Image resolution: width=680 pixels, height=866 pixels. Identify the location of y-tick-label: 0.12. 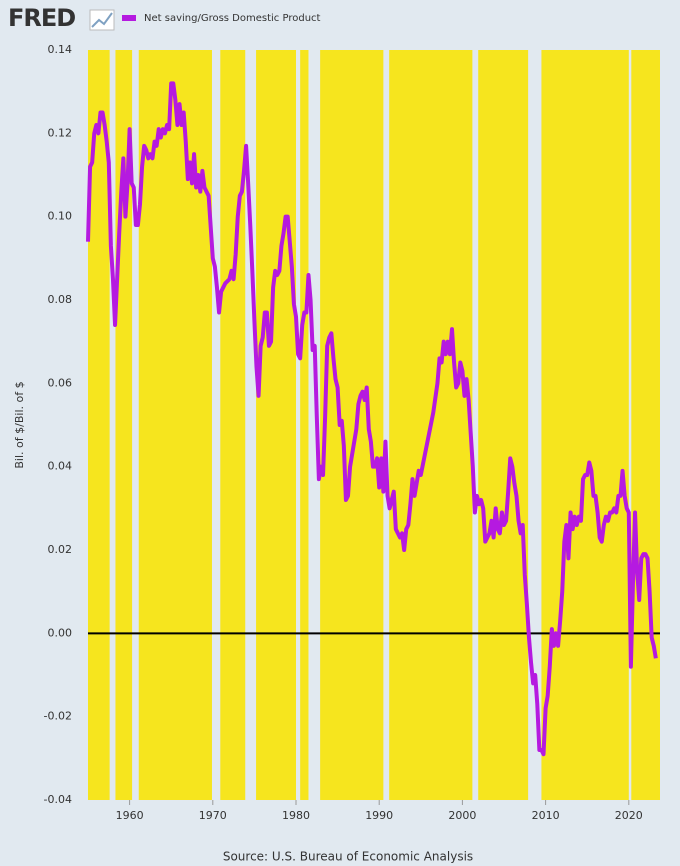
(60, 132).